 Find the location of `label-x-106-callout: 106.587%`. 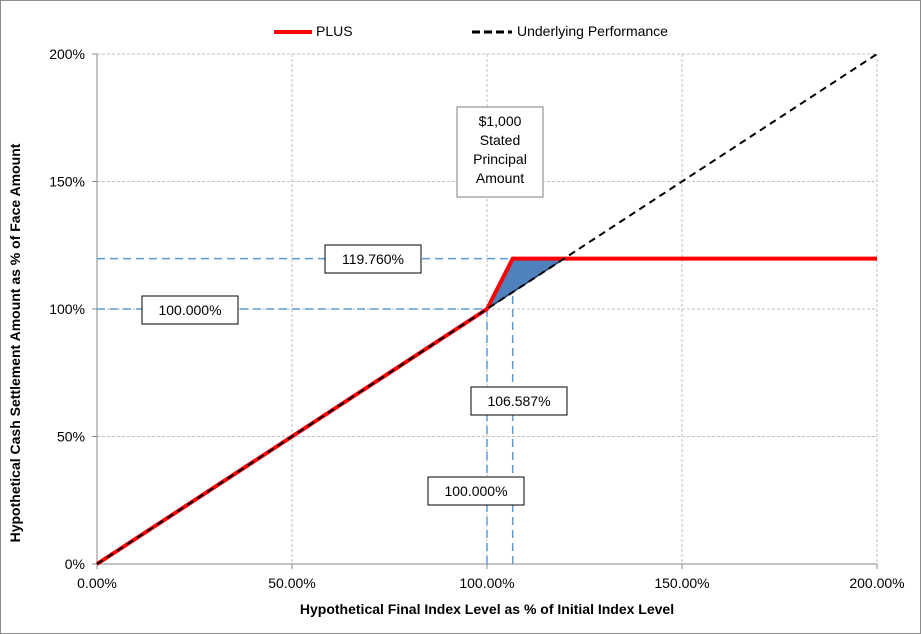

label-x-106-callout: 106.587% is located at coordinates (519, 401).